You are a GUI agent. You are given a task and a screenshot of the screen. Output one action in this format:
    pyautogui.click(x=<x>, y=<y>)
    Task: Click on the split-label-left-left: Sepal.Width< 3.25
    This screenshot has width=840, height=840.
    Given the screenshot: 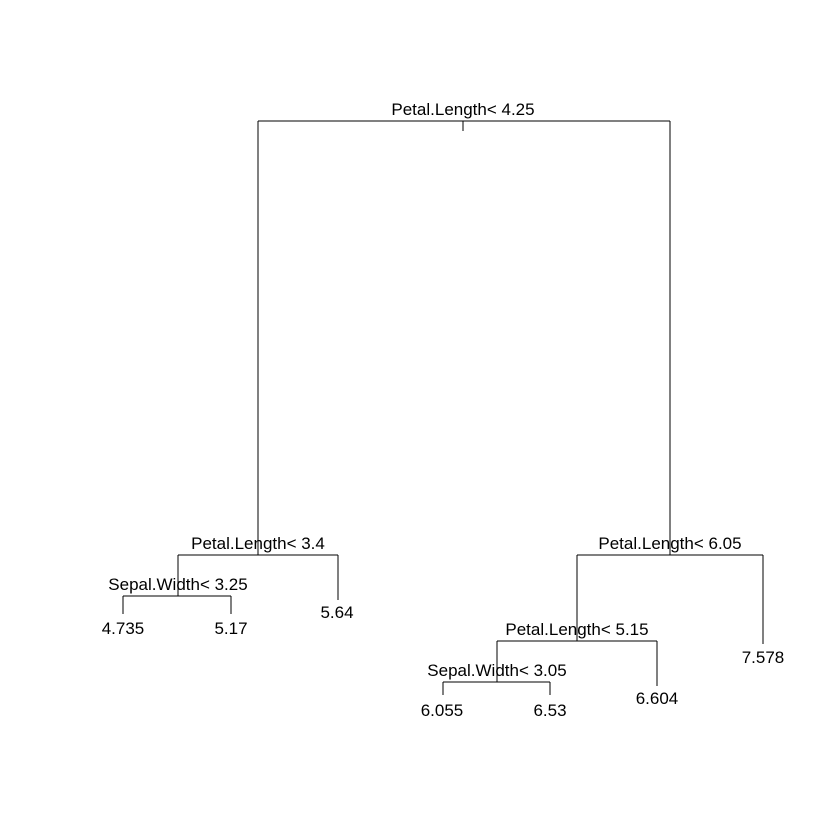 What is the action you would take?
    pyautogui.click(x=177, y=584)
    